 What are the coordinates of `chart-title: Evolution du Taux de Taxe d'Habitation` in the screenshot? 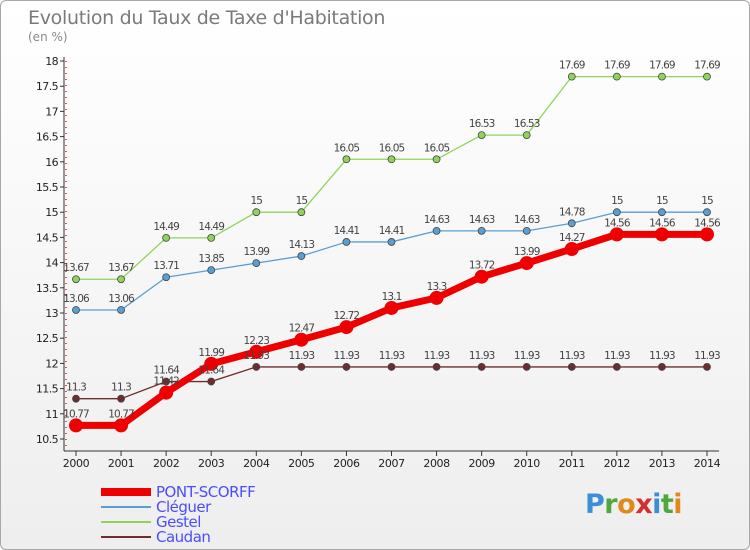 It's located at (207, 18).